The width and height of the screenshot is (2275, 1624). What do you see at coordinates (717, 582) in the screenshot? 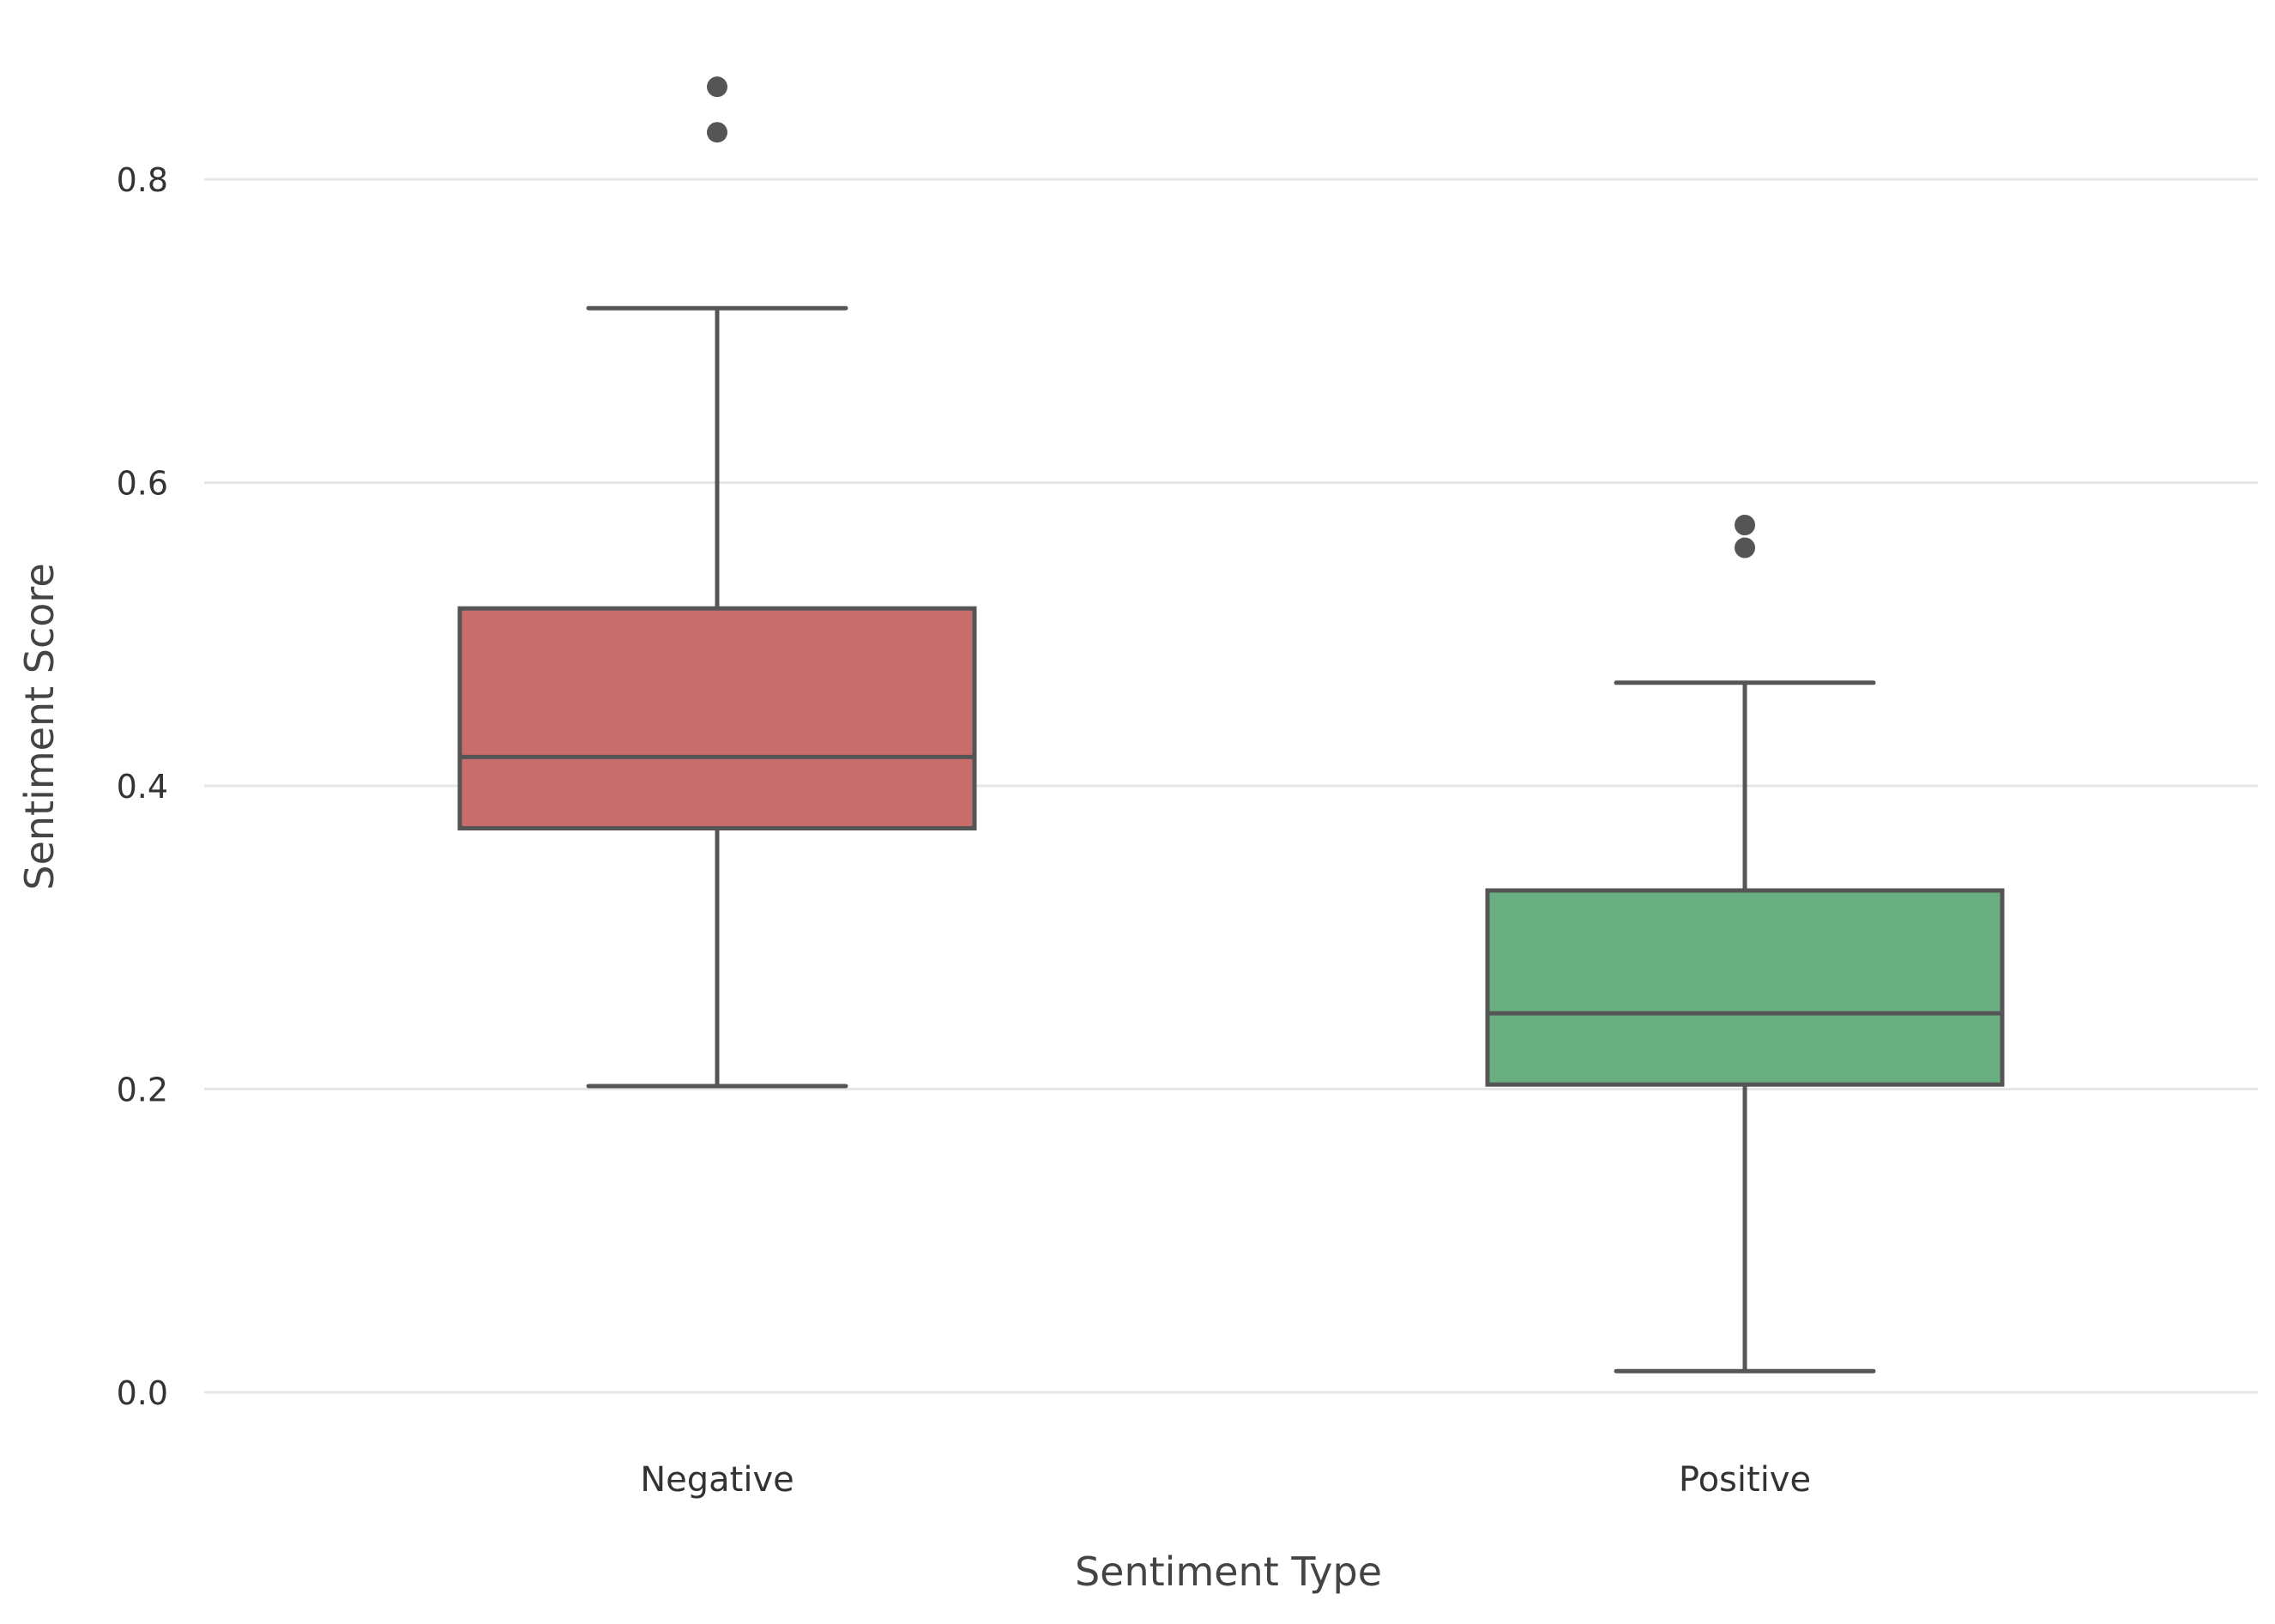
I see `box-group-negative` at bounding box center [717, 582].